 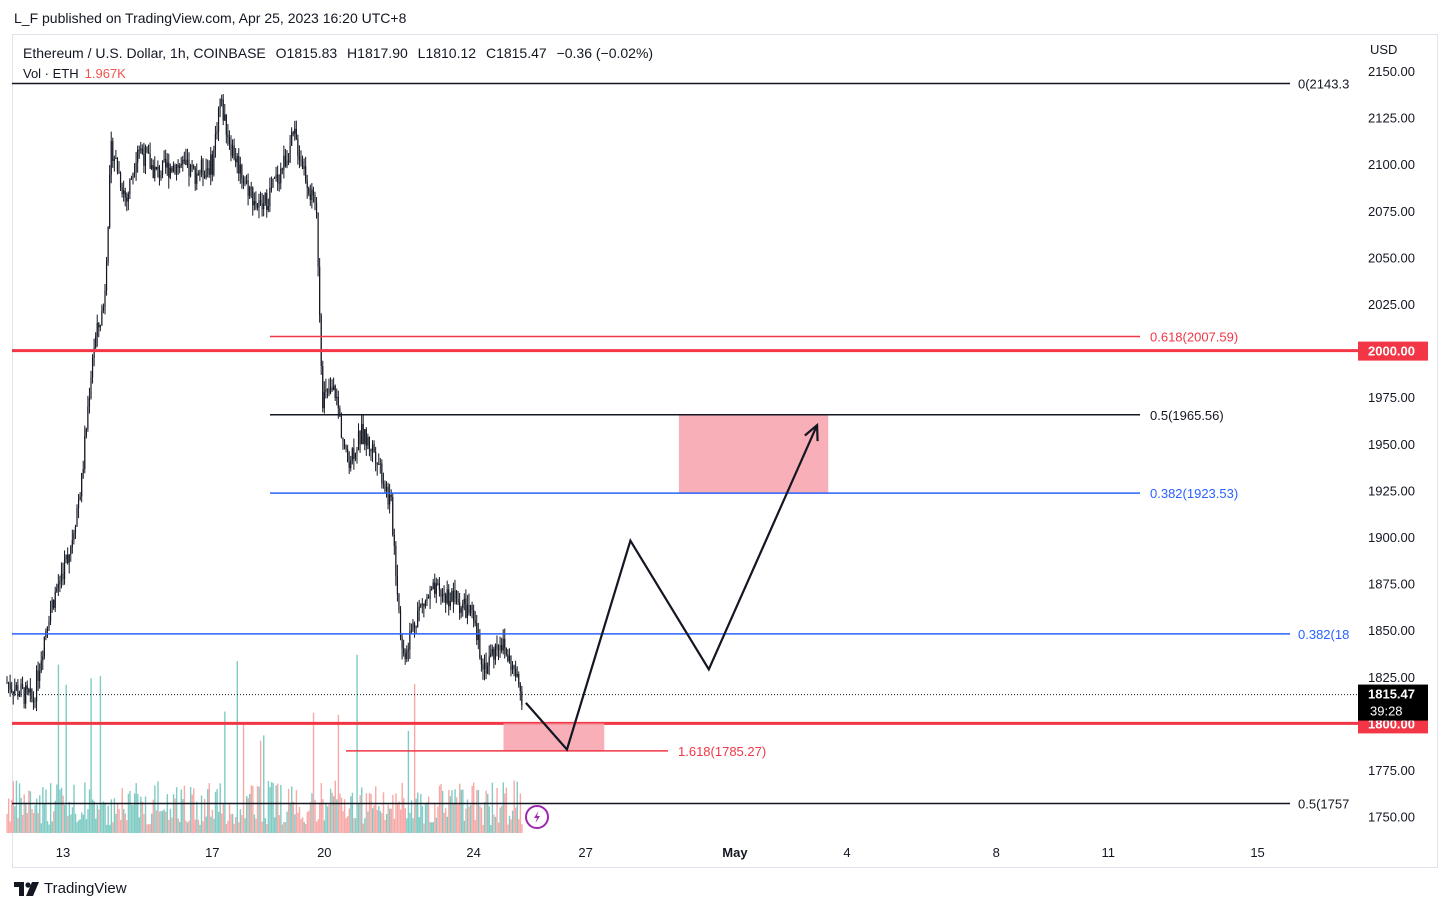 What do you see at coordinates (1384, 49) in the screenshot?
I see `currency-label: USD` at bounding box center [1384, 49].